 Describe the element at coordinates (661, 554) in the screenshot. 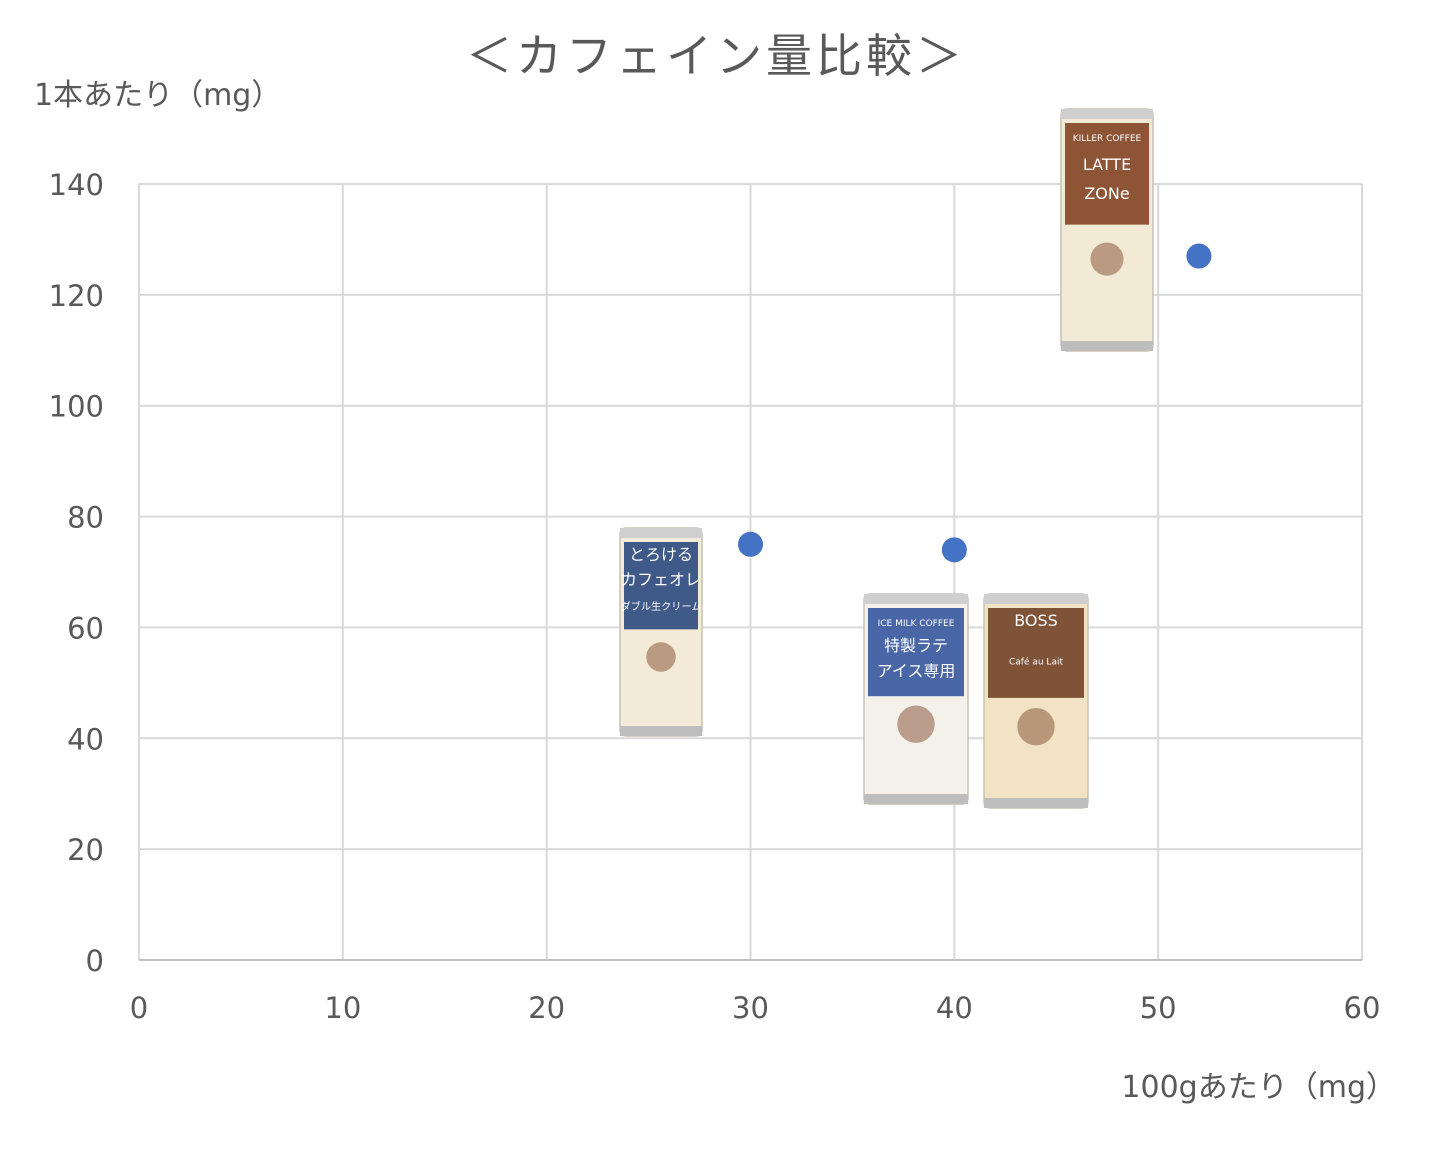

I see `can-label-text: とろける` at that location.